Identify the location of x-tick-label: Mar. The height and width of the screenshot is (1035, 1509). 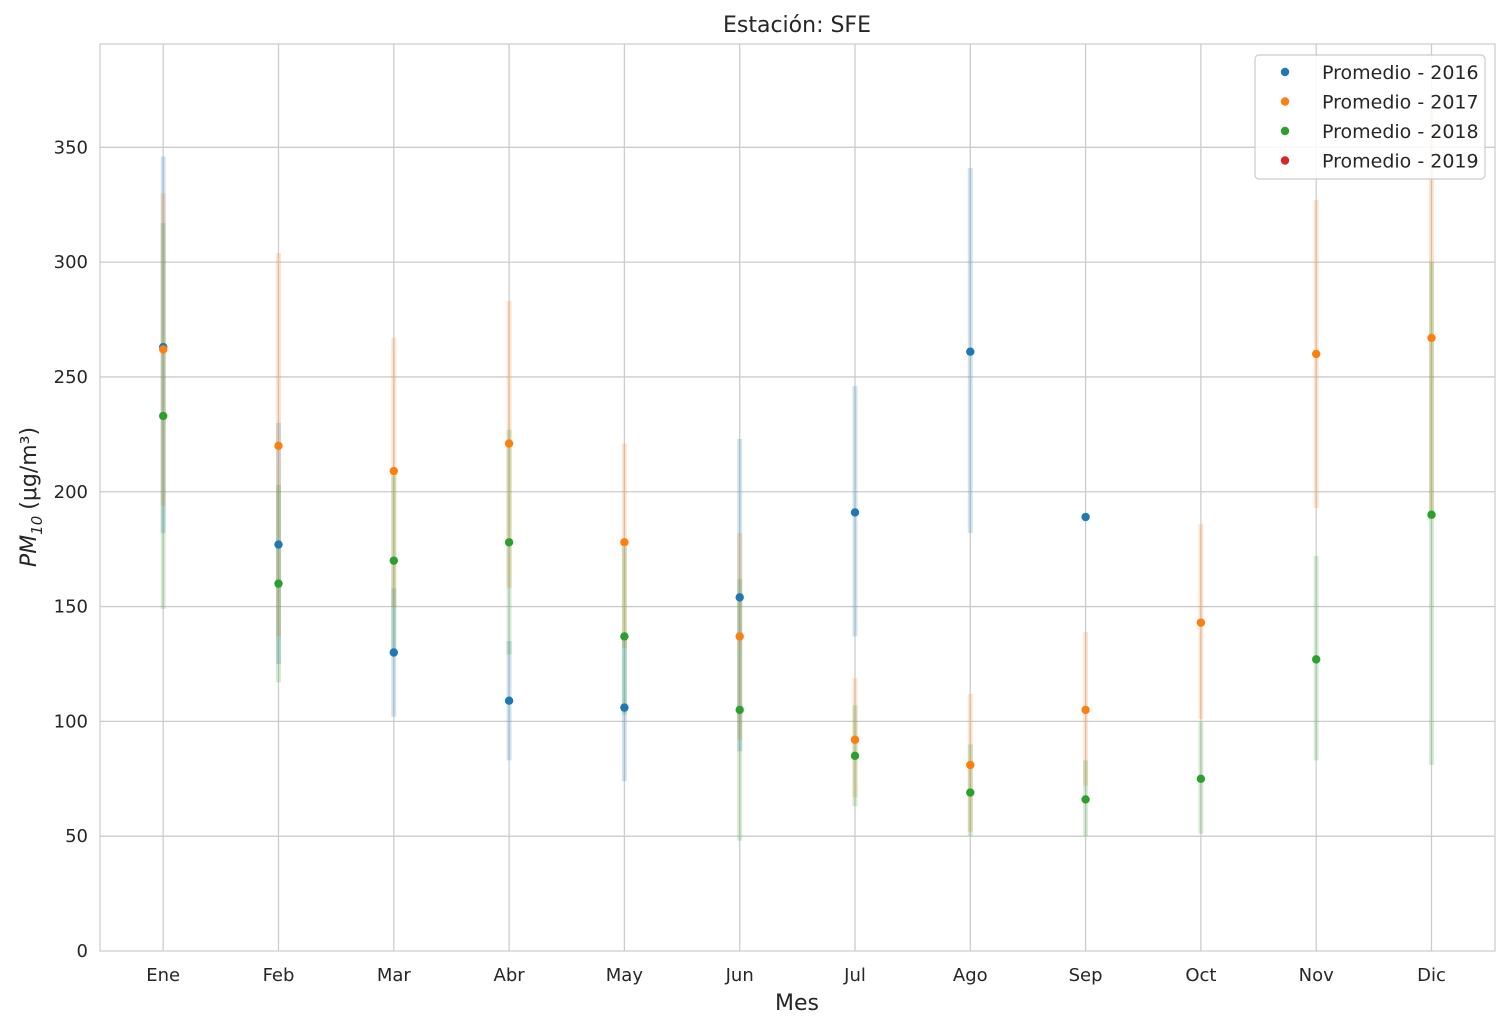
(394, 975).